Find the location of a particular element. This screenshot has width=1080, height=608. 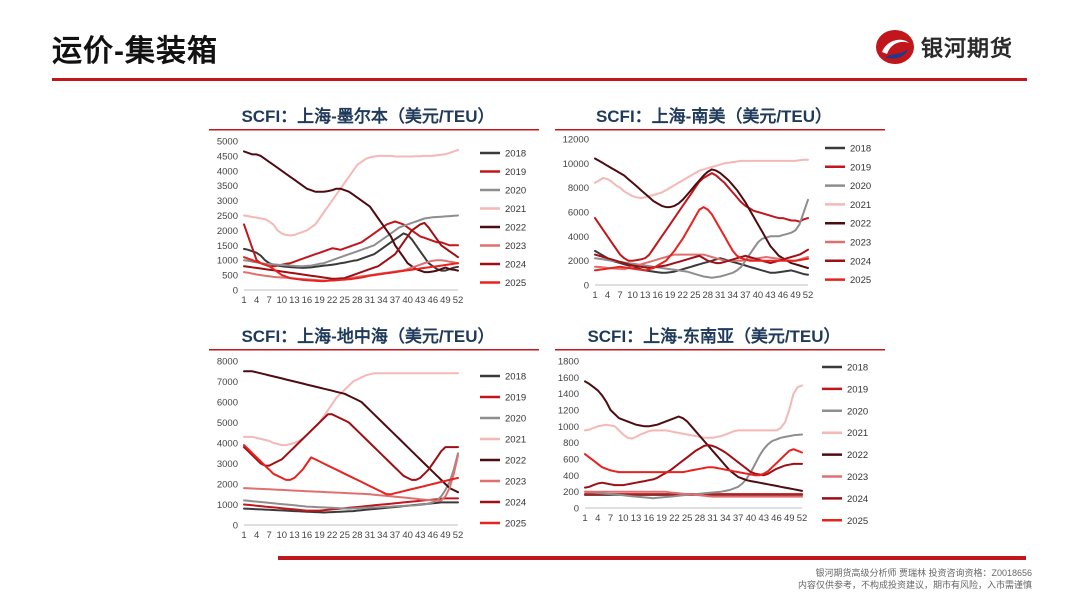

x-tick-label: 19 is located at coordinates (661, 518).